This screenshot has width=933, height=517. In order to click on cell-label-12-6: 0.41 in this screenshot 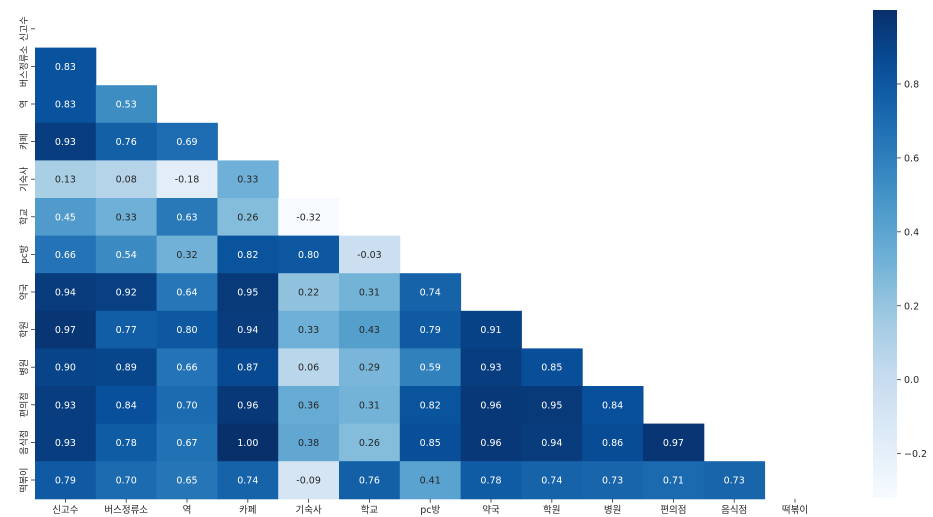, I will do `click(430, 481)`.